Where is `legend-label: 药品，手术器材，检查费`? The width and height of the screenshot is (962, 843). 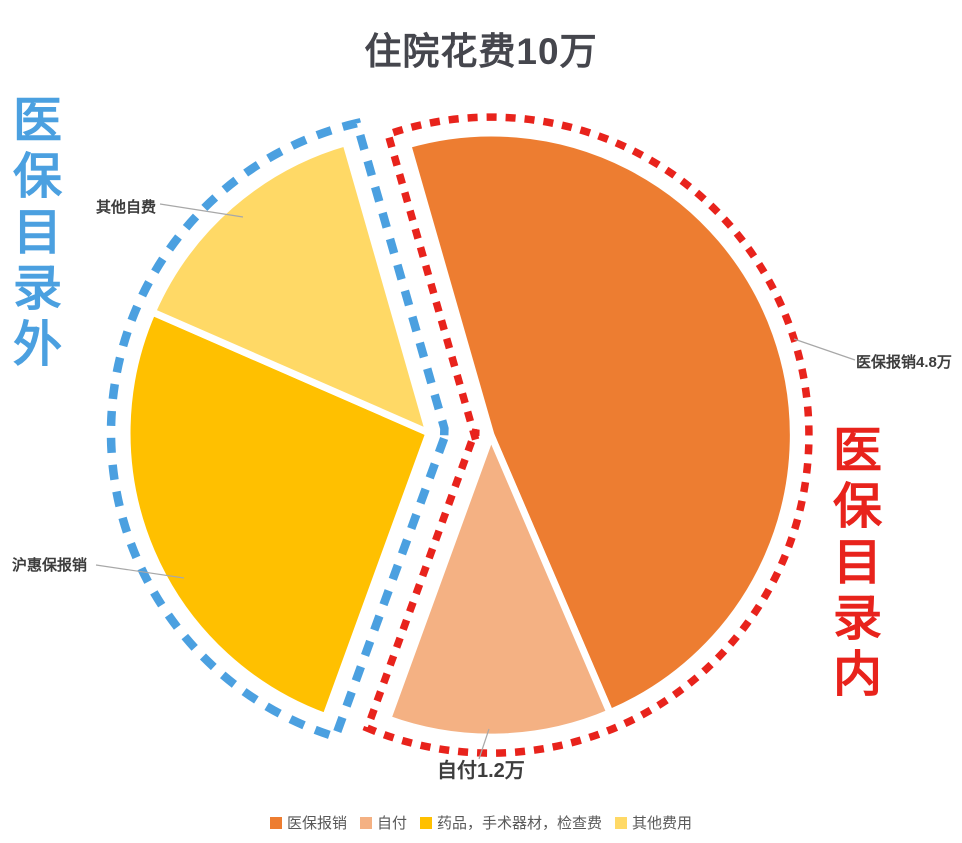
legend-label: 药品，手术器材，检查费 is located at coordinates (520, 823).